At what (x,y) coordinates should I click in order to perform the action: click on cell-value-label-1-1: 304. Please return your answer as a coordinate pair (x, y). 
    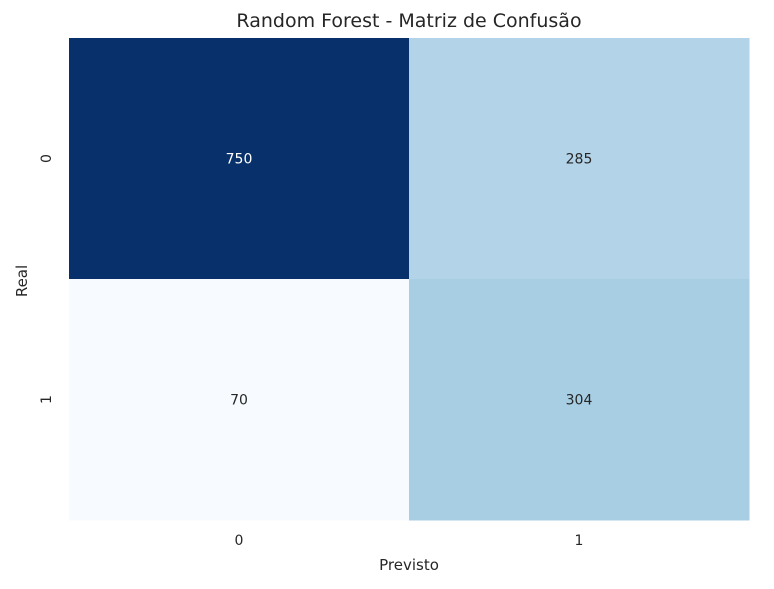
    Looking at the image, I should click on (579, 401).